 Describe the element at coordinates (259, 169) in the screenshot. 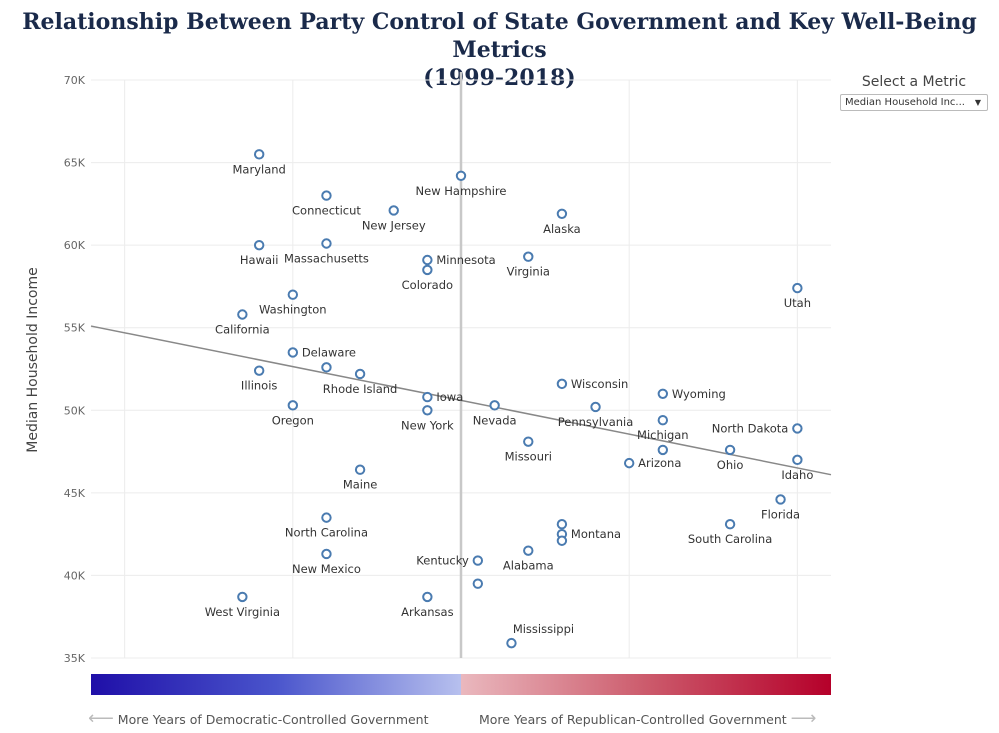

I see `point-label: Maryland` at that location.